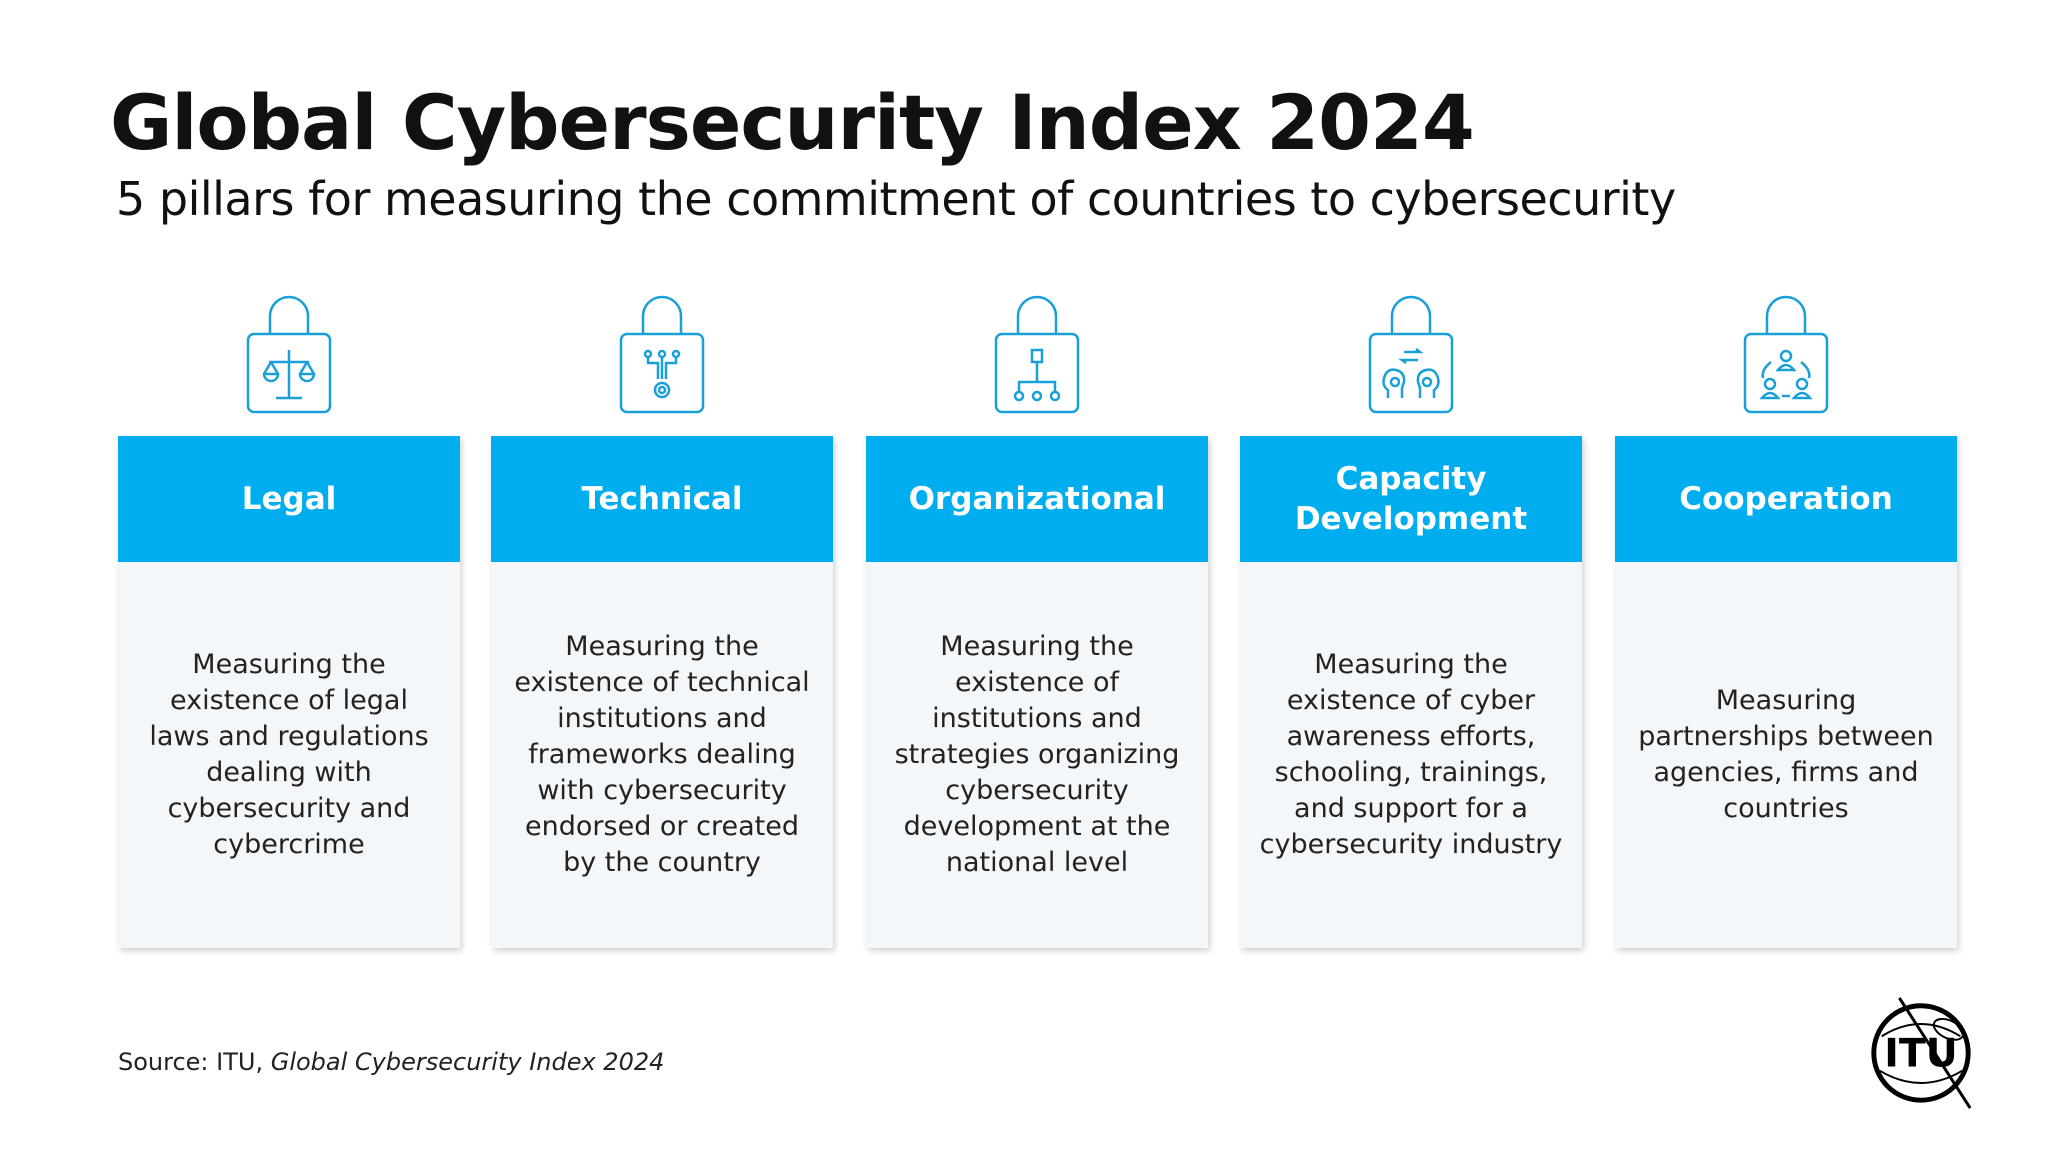 The image size is (2048, 1152). What do you see at coordinates (1037, 499) in the screenshot?
I see `pillar-title: Organizational` at bounding box center [1037, 499].